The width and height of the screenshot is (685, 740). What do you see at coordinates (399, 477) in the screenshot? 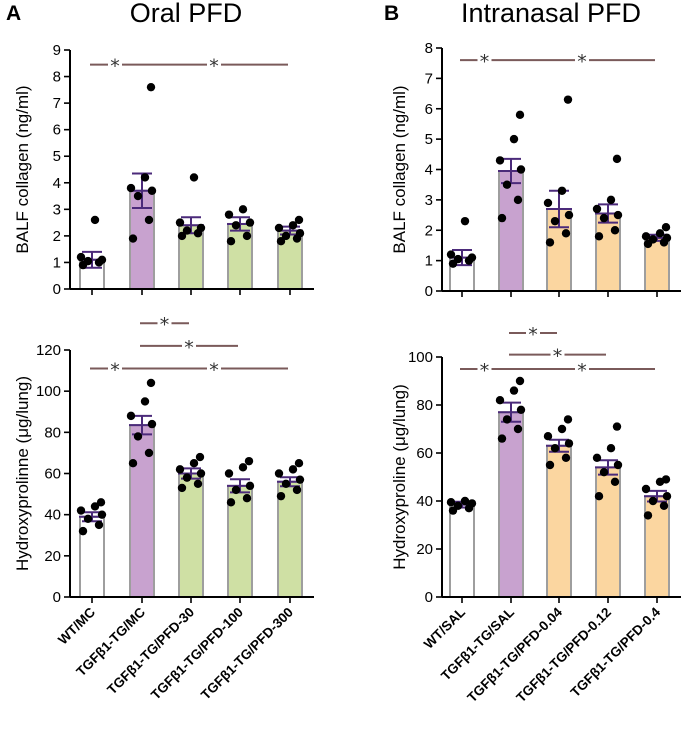
I see `y-axis-label: Hydroxyproline (μg/lung)` at bounding box center [399, 477].